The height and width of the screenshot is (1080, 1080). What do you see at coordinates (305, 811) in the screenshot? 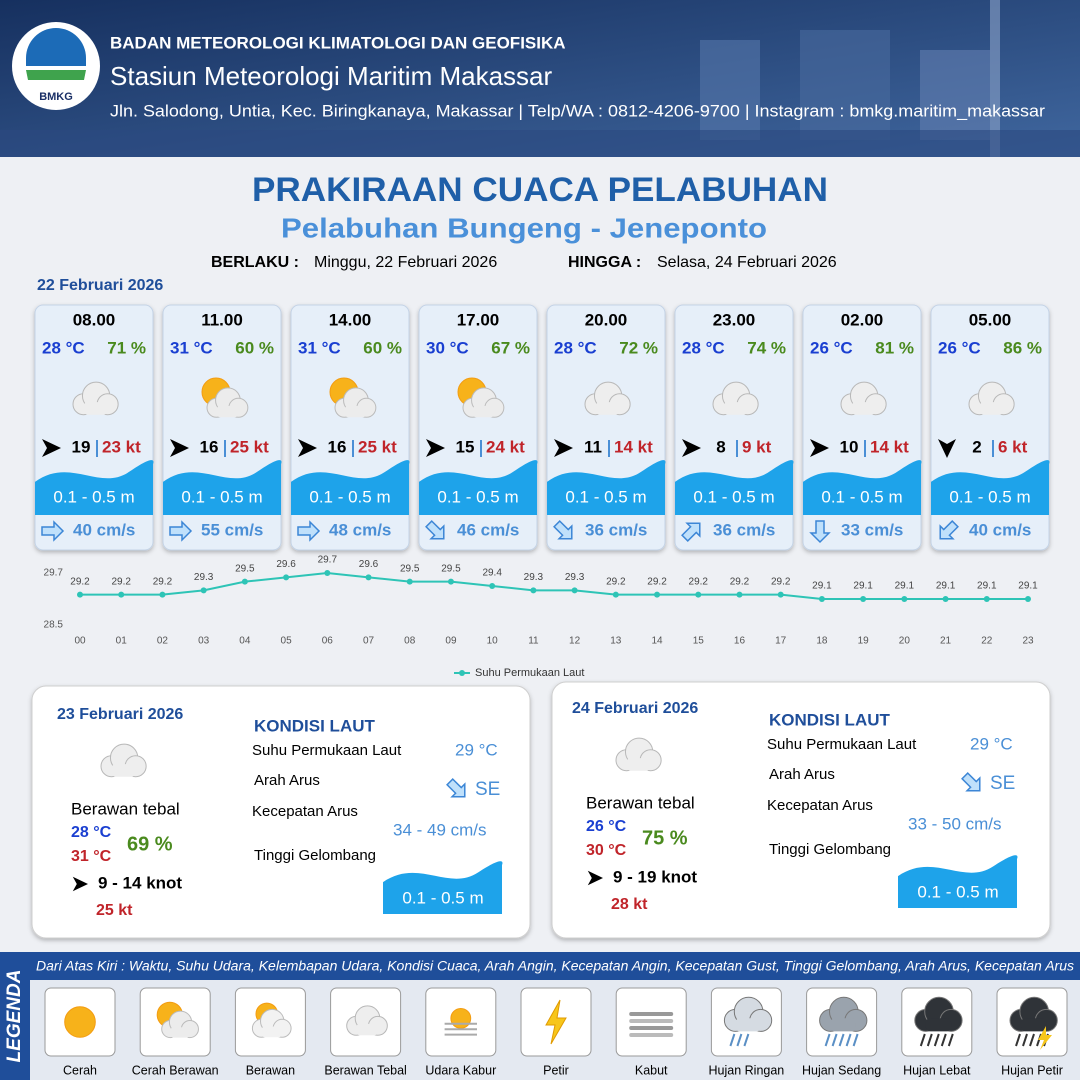
I see `sea-label: Kecepatan Arus` at bounding box center [305, 811].